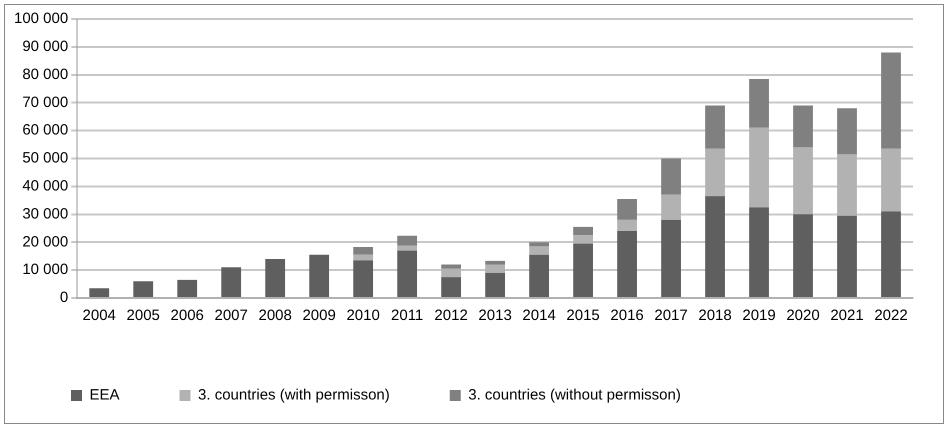 This screenshot has height=432, width=952. Describe the element at coordinates (803, 315) in the screenshot. I see `x-tick-label: 2020` at that location.